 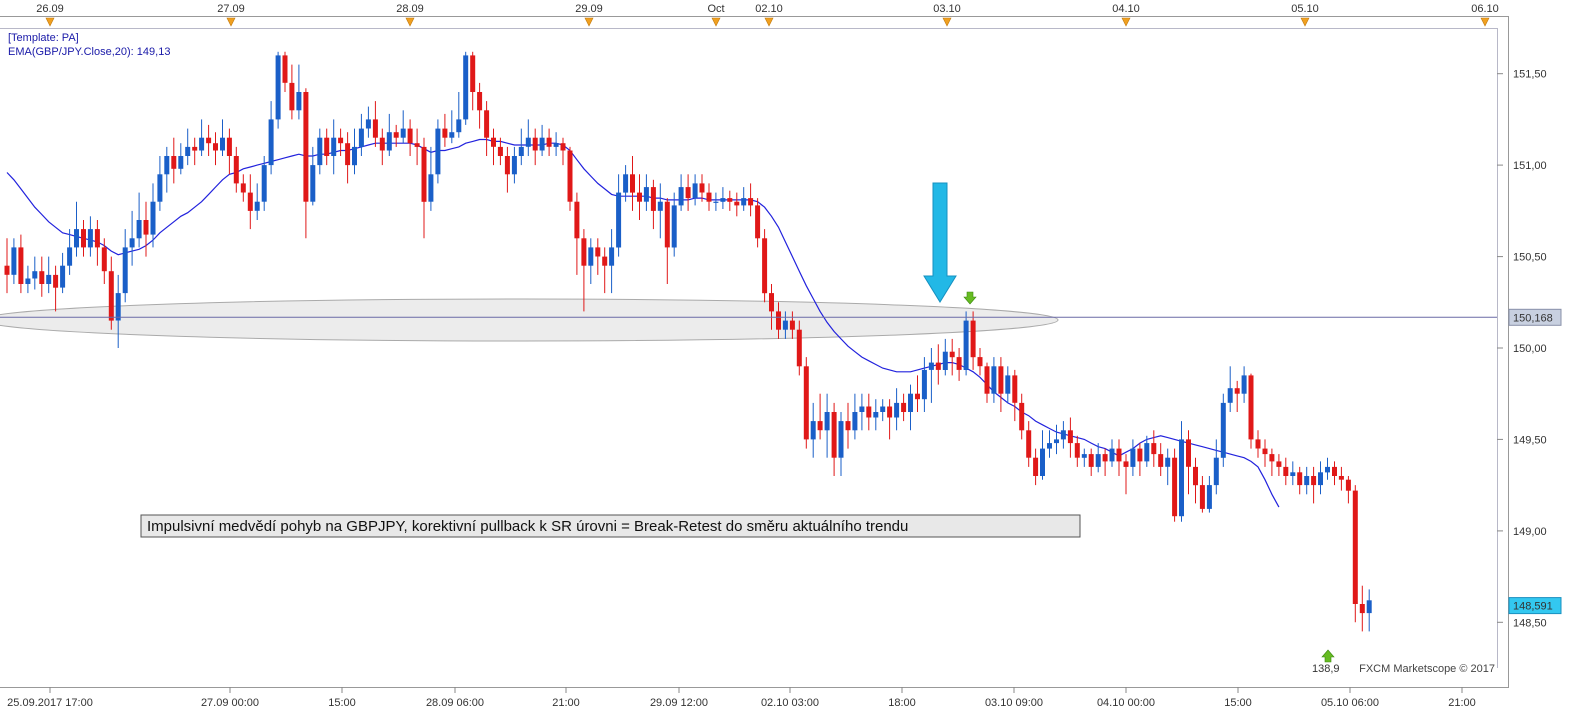 What do you see at coordinates (231, 9) in the screenshot?
I see `top-date-label: 27.09` at bounding box center [231, 9].